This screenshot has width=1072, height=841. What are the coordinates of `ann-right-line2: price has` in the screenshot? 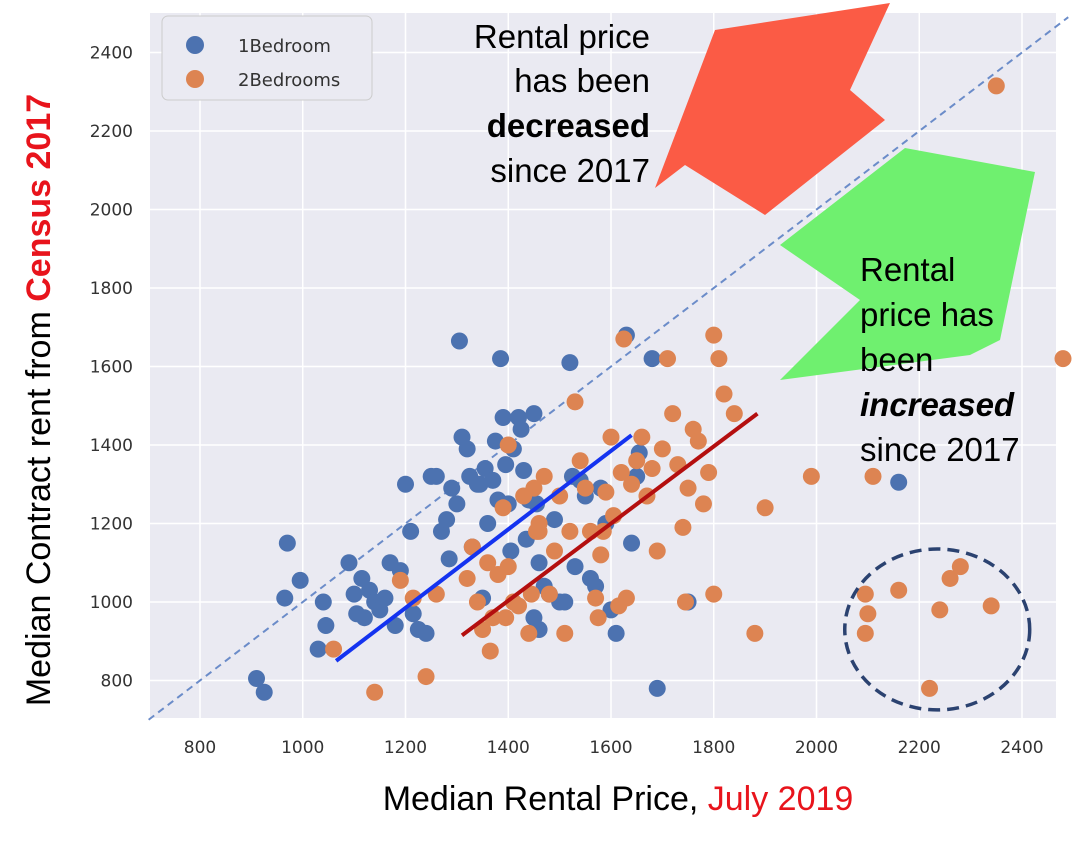 It's located at (927, 314).